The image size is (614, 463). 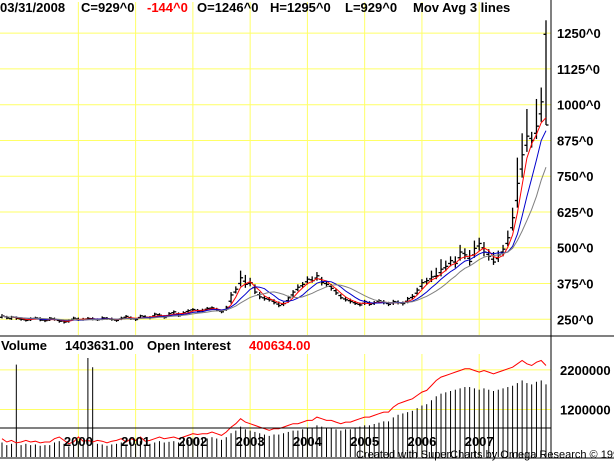 I want to click on x-tick-label: 2002, so click(x=192, y=441).